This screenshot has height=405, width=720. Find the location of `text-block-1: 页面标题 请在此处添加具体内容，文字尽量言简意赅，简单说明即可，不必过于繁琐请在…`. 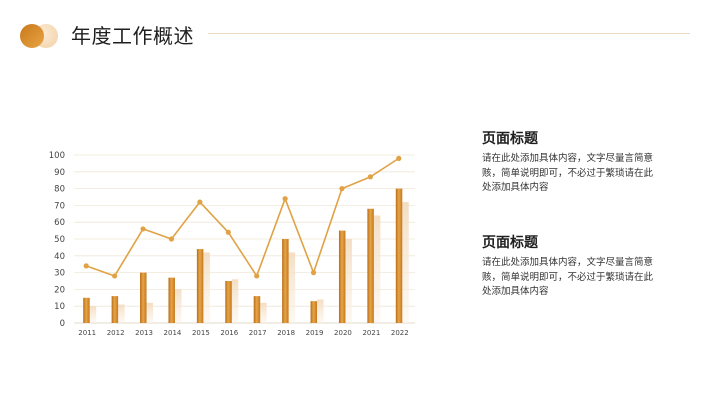

text-block-1: 页面标题 请在此处添加具体内容，文字尽量言简意赅，简单说明即可，不必过于繁琐请在… is located at coordinates (571, 162).